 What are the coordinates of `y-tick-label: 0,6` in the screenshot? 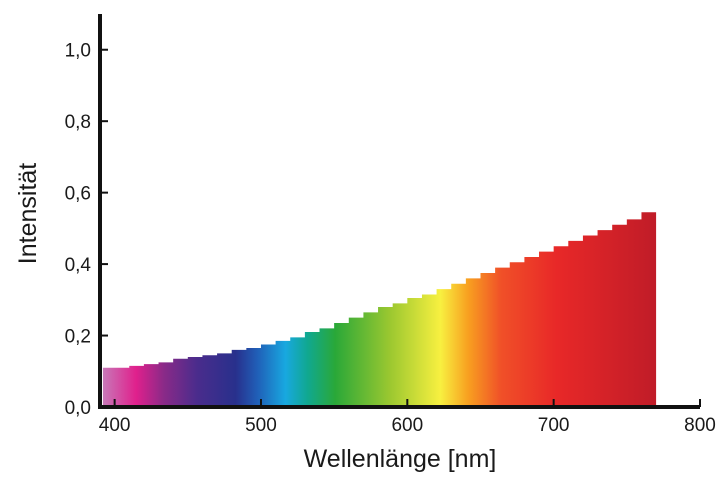 It's located at (78, 194).